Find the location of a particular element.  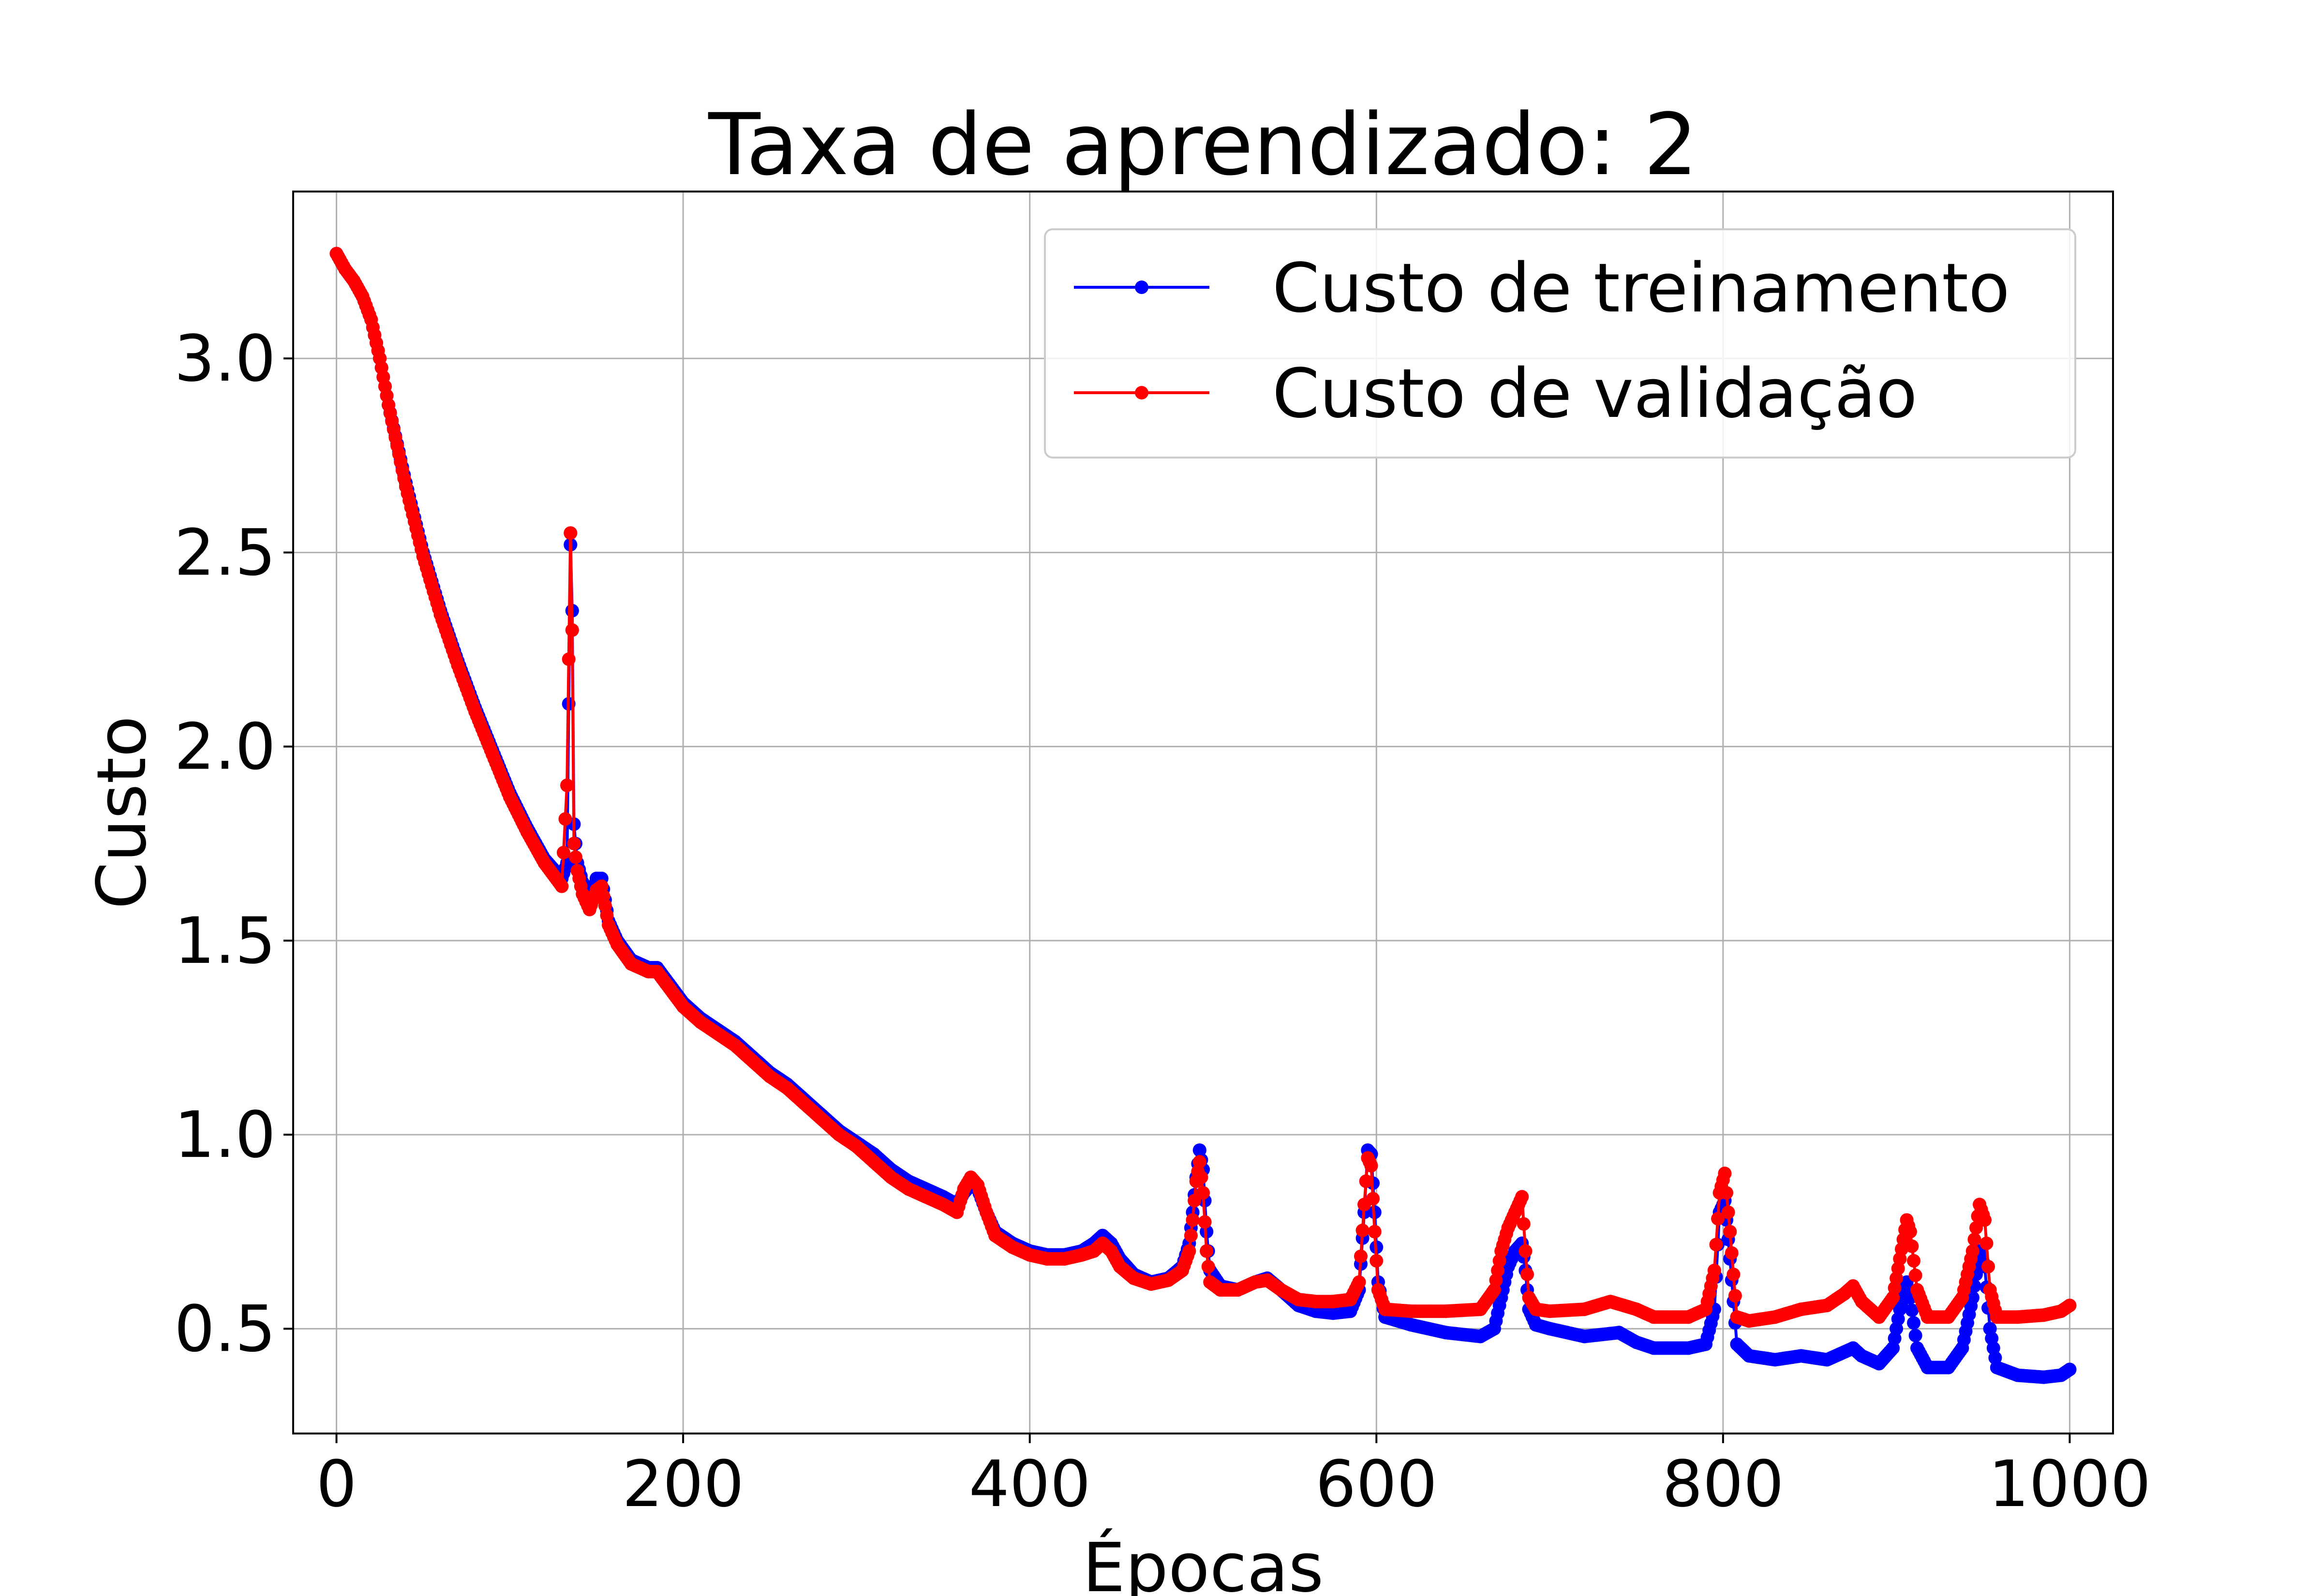

x-tick-label: 1000 is located at coordinates (2069, 1484).